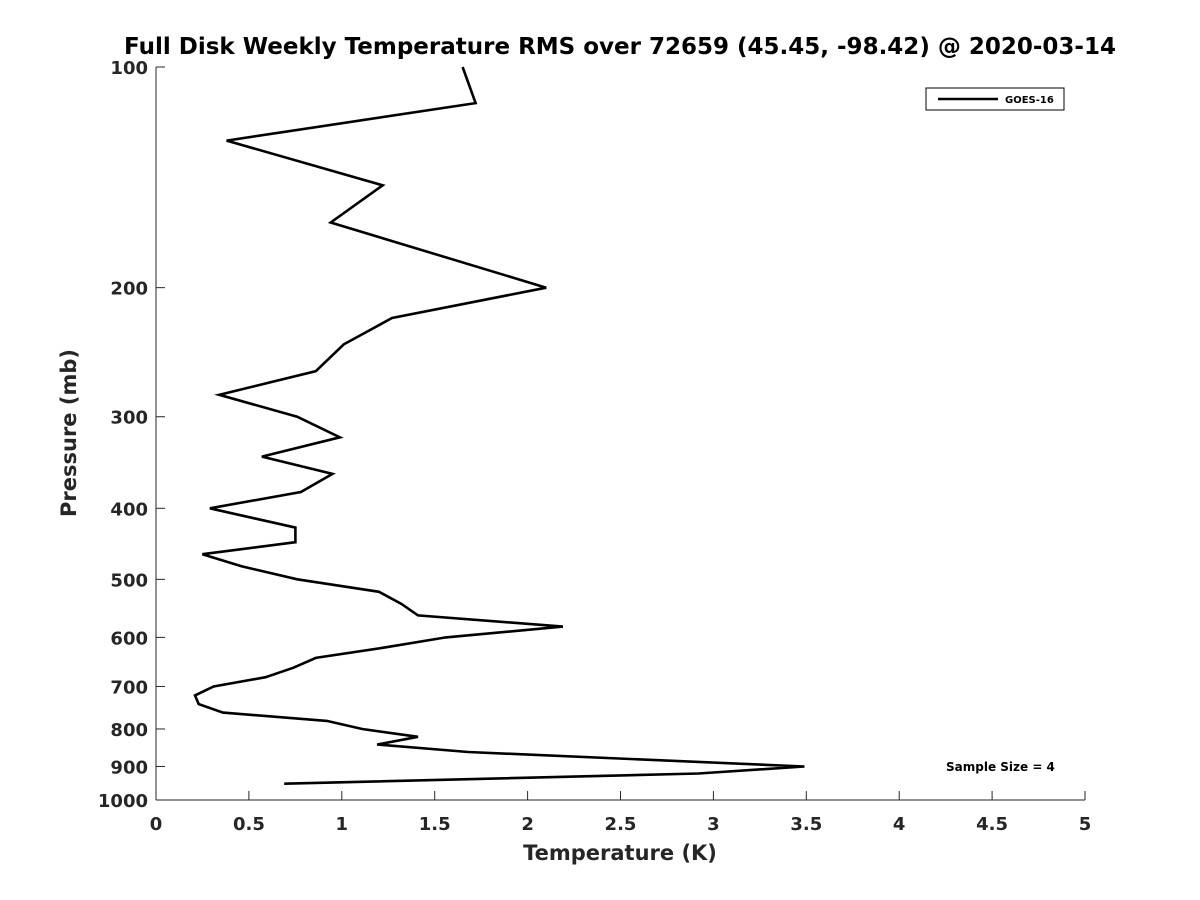 The image size is (1200, 900). What do you see at coordinates (621, 824) in the screenshot?
I see `x-tick-label: 2.5` at bounding box center [621, 824].